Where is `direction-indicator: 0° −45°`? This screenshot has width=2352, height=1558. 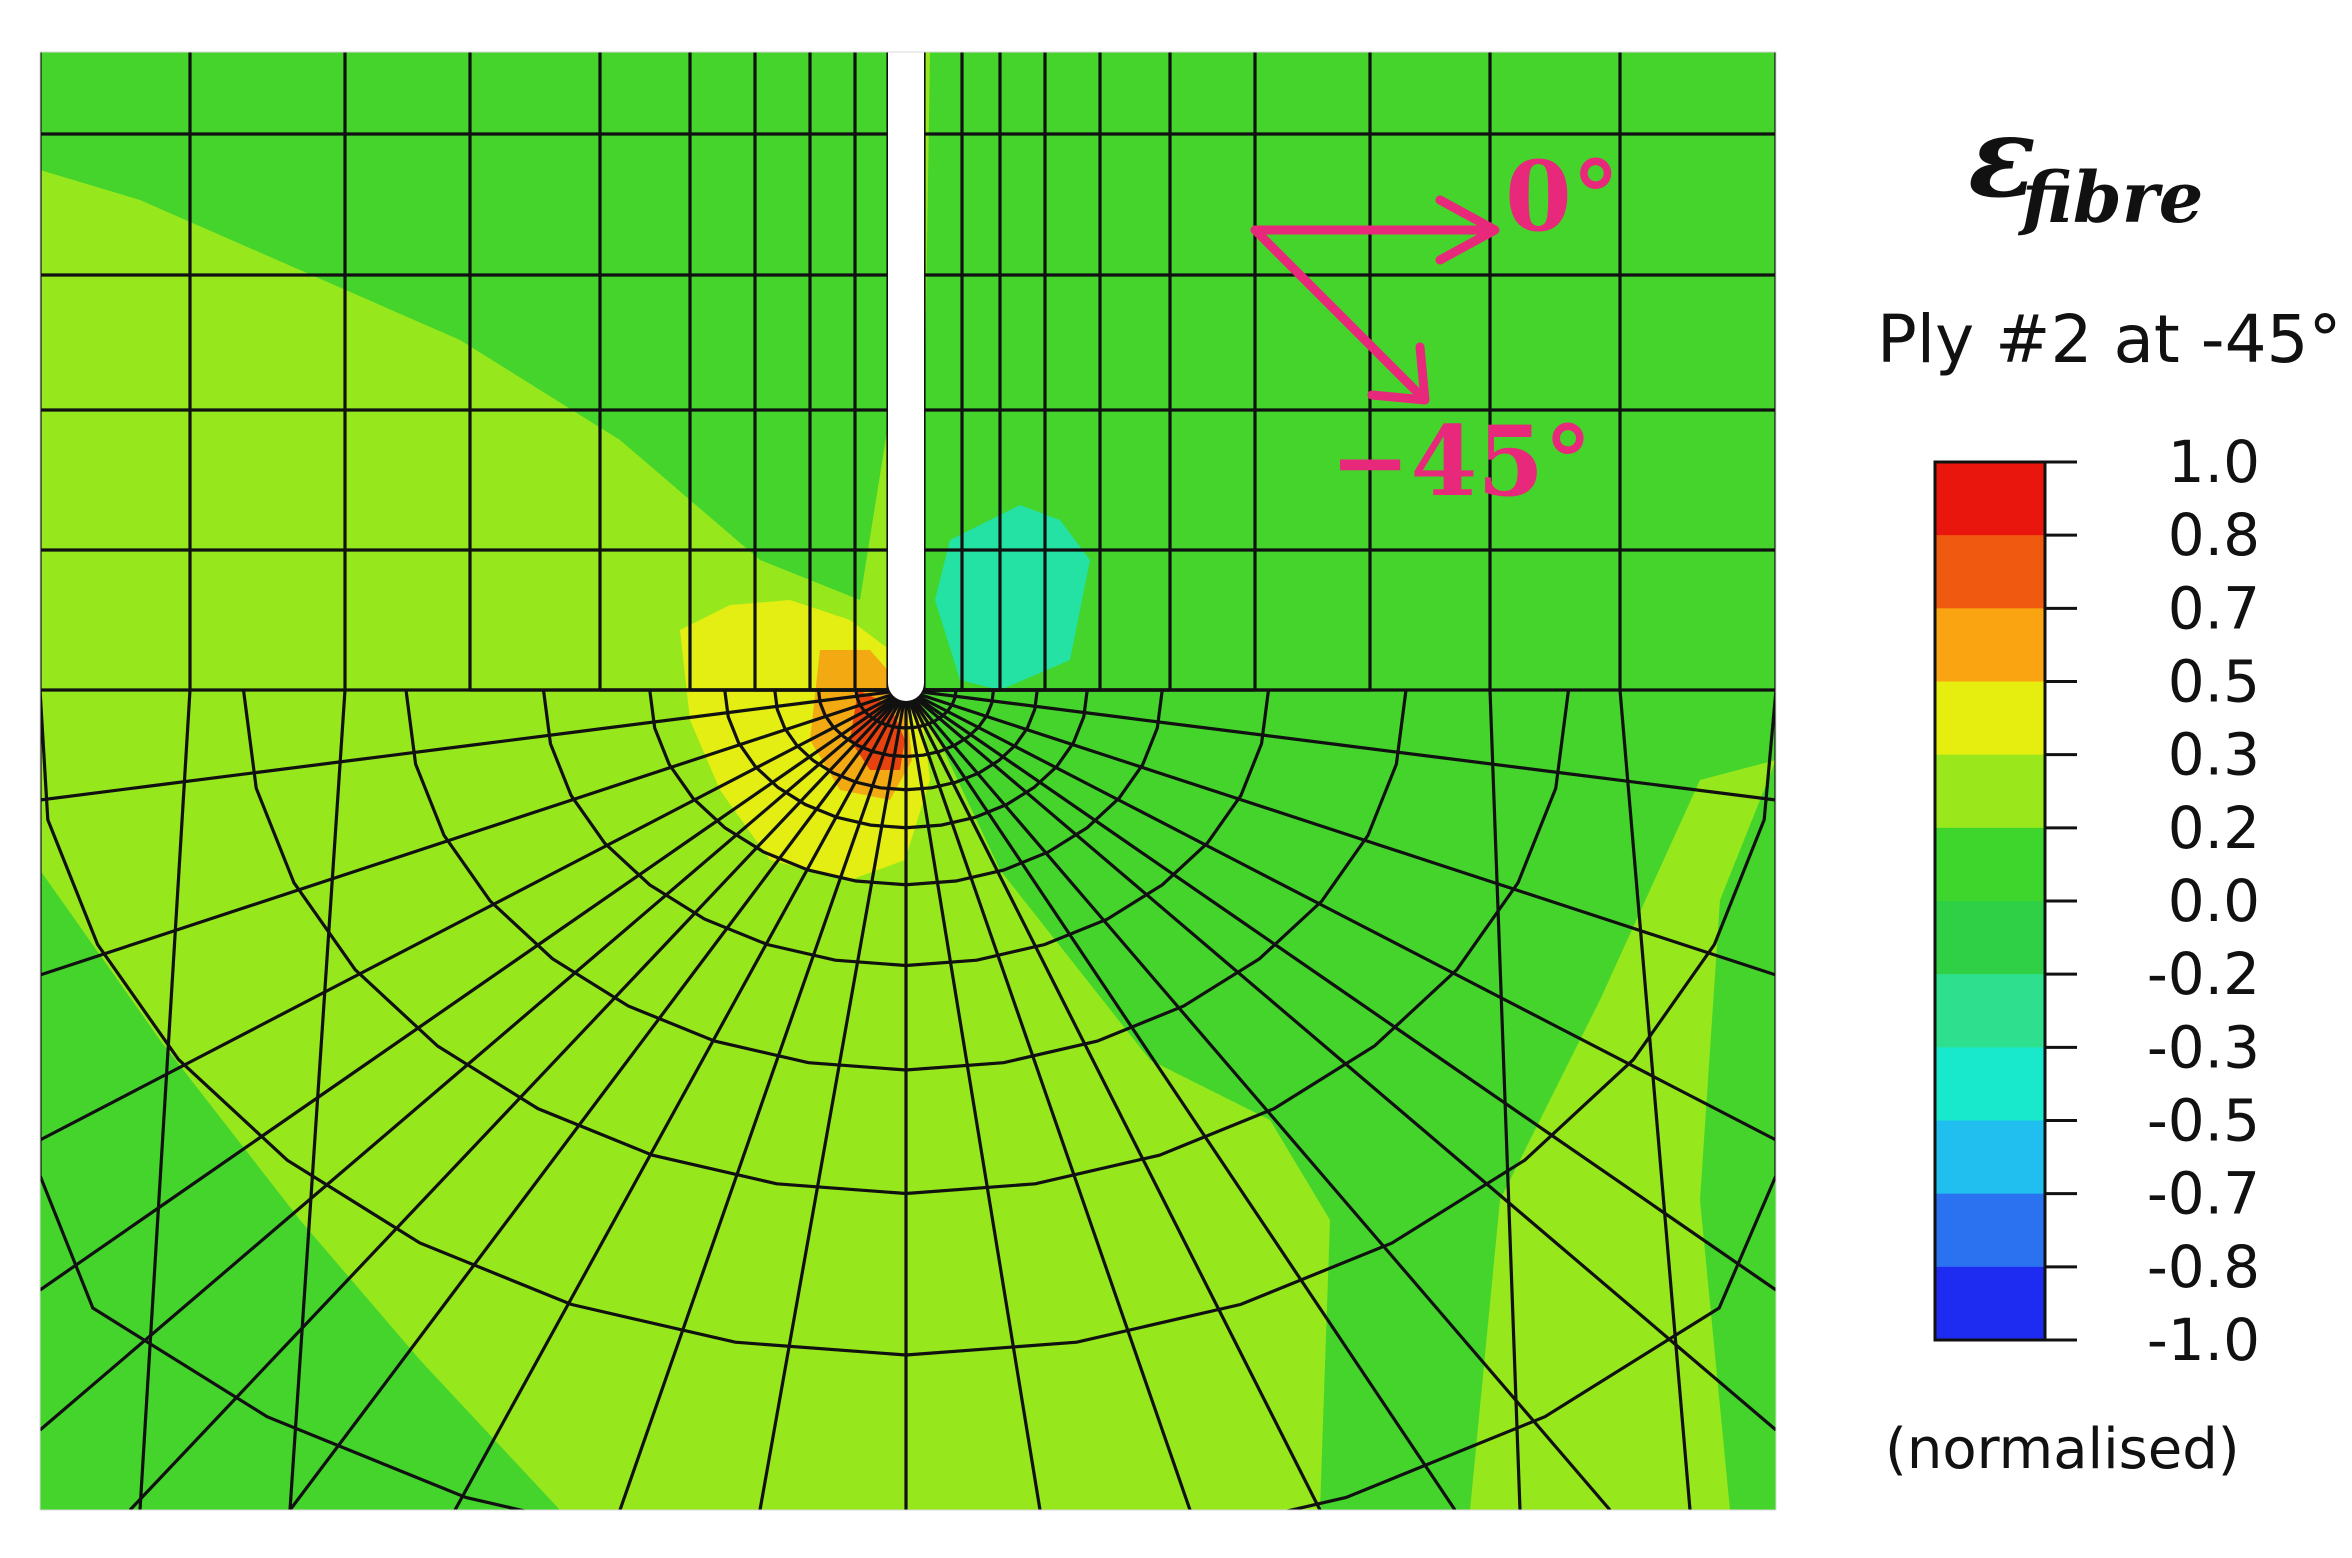
direction-indicator: 0° −45° is located at coordinates (1435, 329).